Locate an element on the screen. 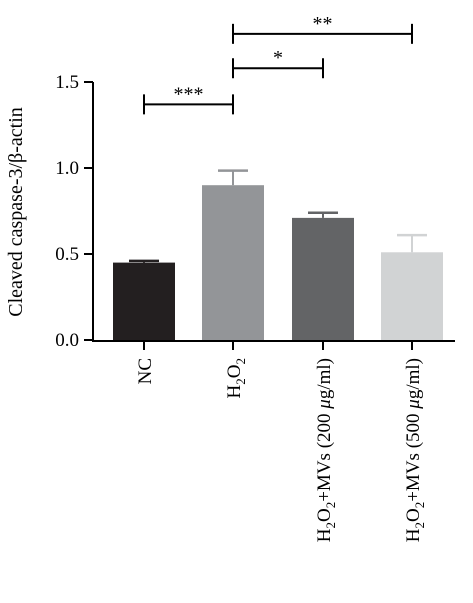 The image size is (473, 603). category-label-2: H2​O2​+MVs (200 μg/ml) is located at coordinates (326, 450).